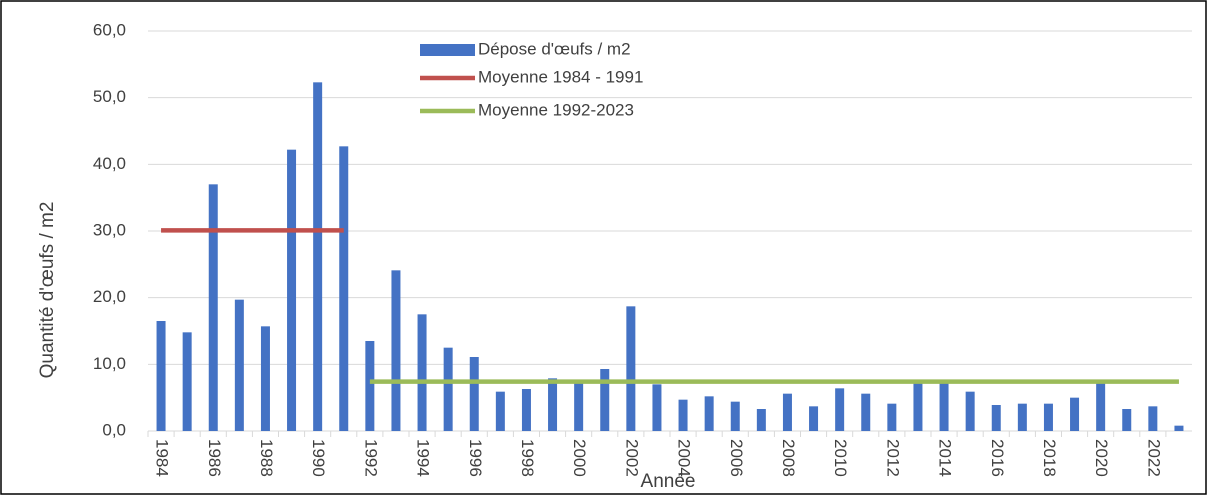  What do you see at coordinates (475, 458) in the screenshot?
I see `x-tick-label: 1996` at bounding box center [475, 458].